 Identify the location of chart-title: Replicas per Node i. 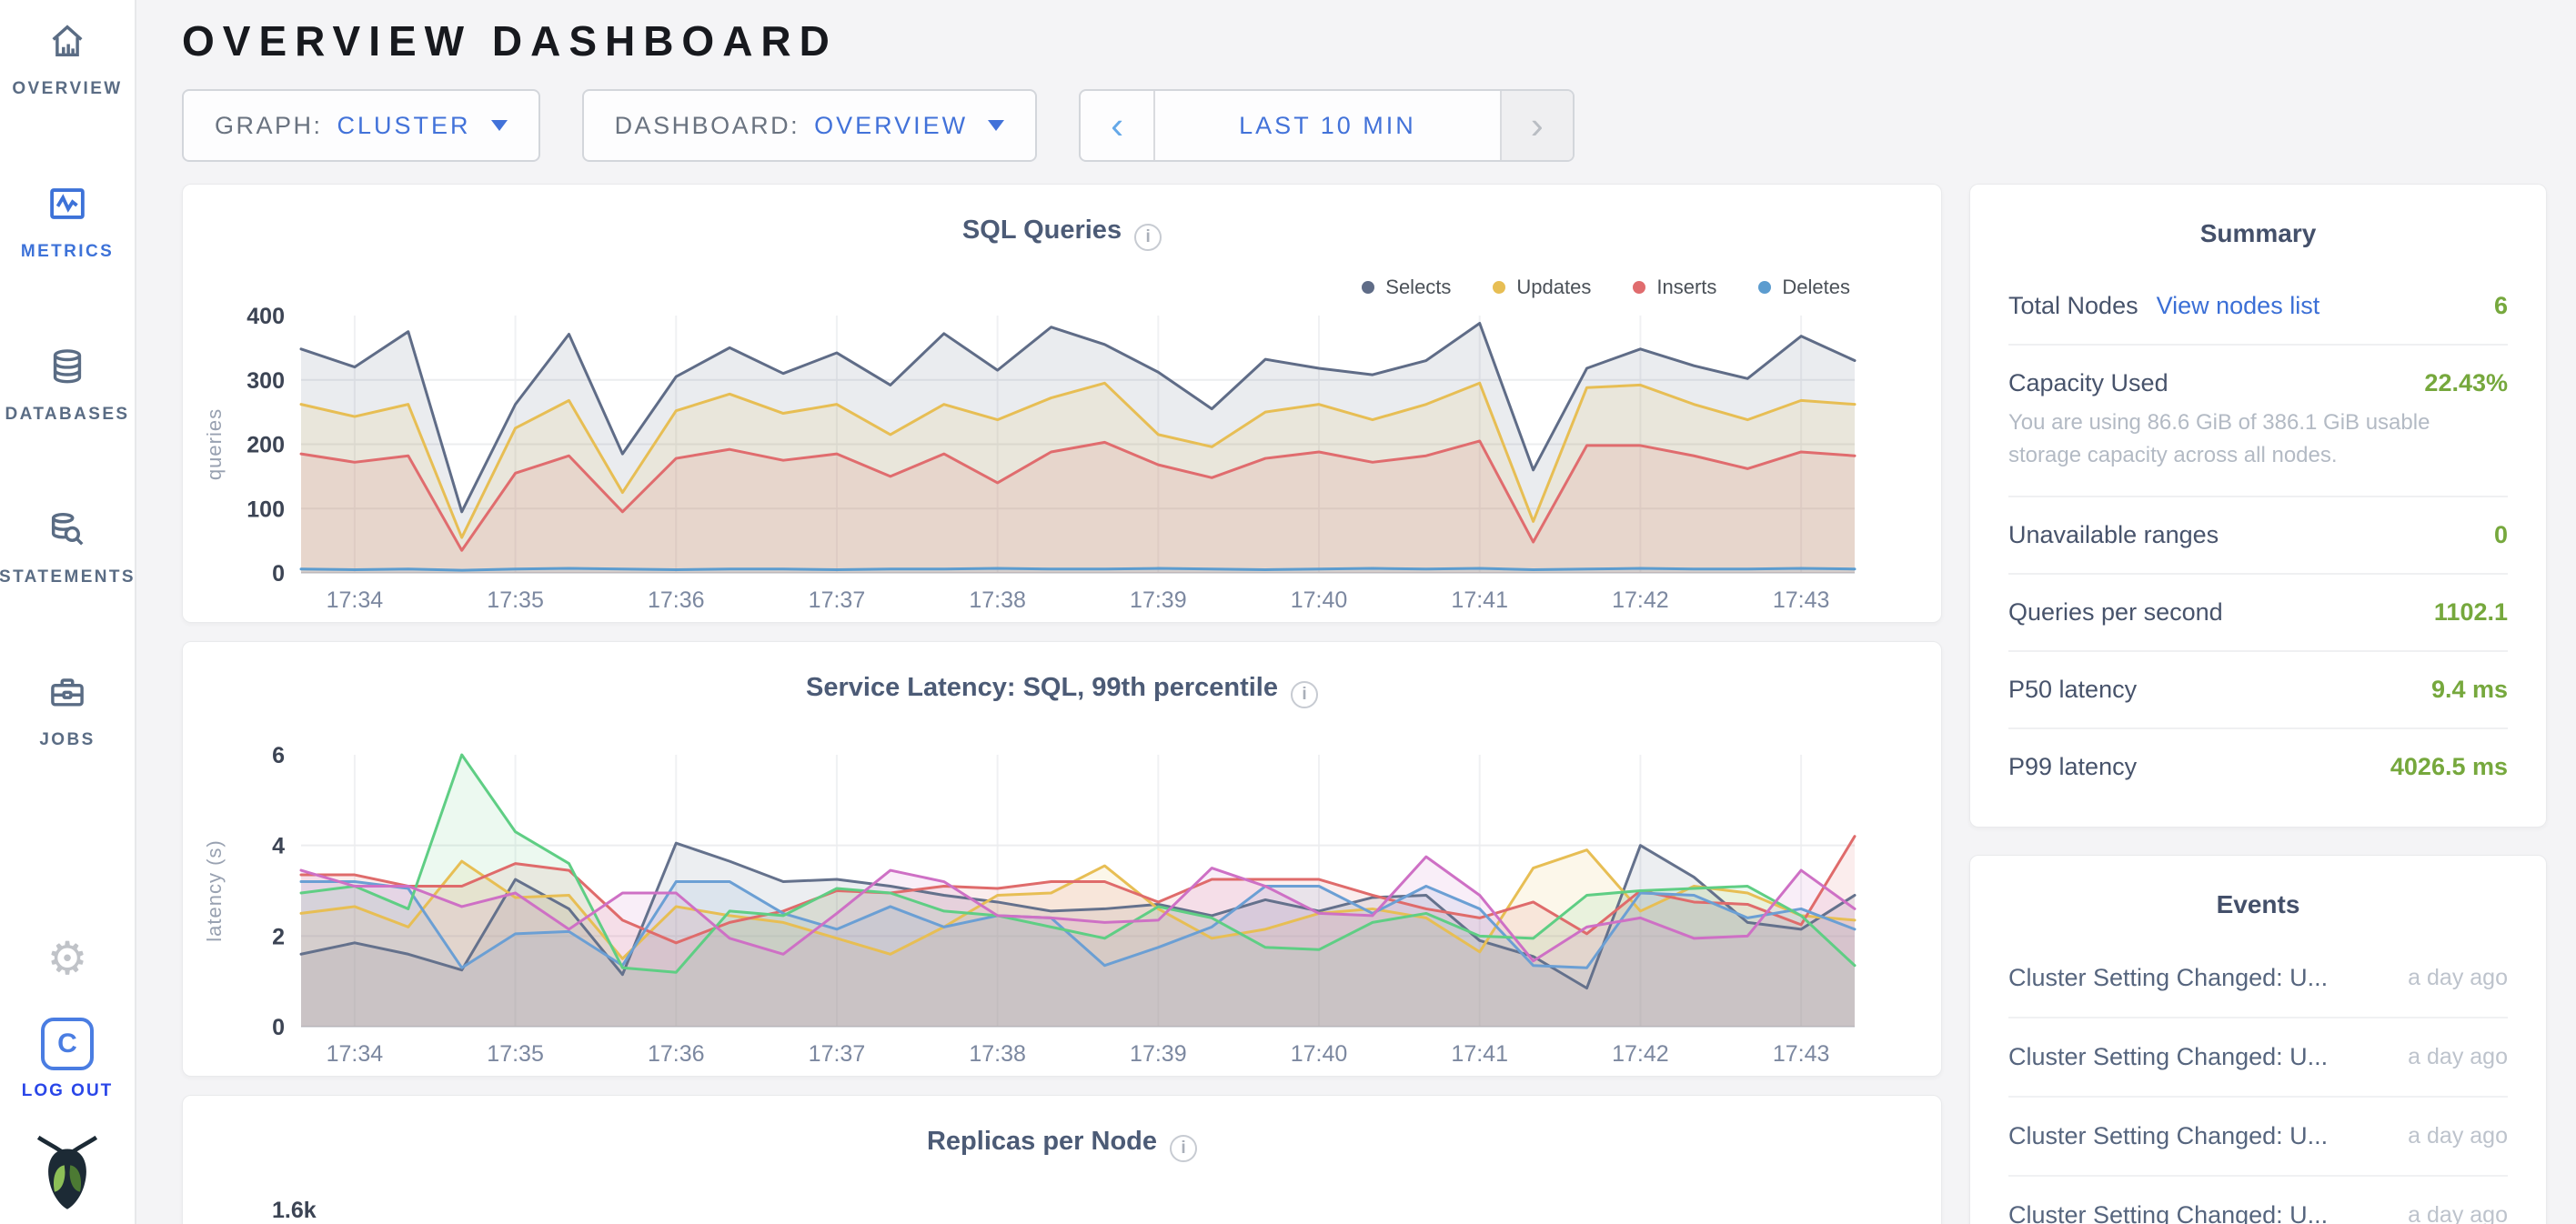
(1062, 1129).